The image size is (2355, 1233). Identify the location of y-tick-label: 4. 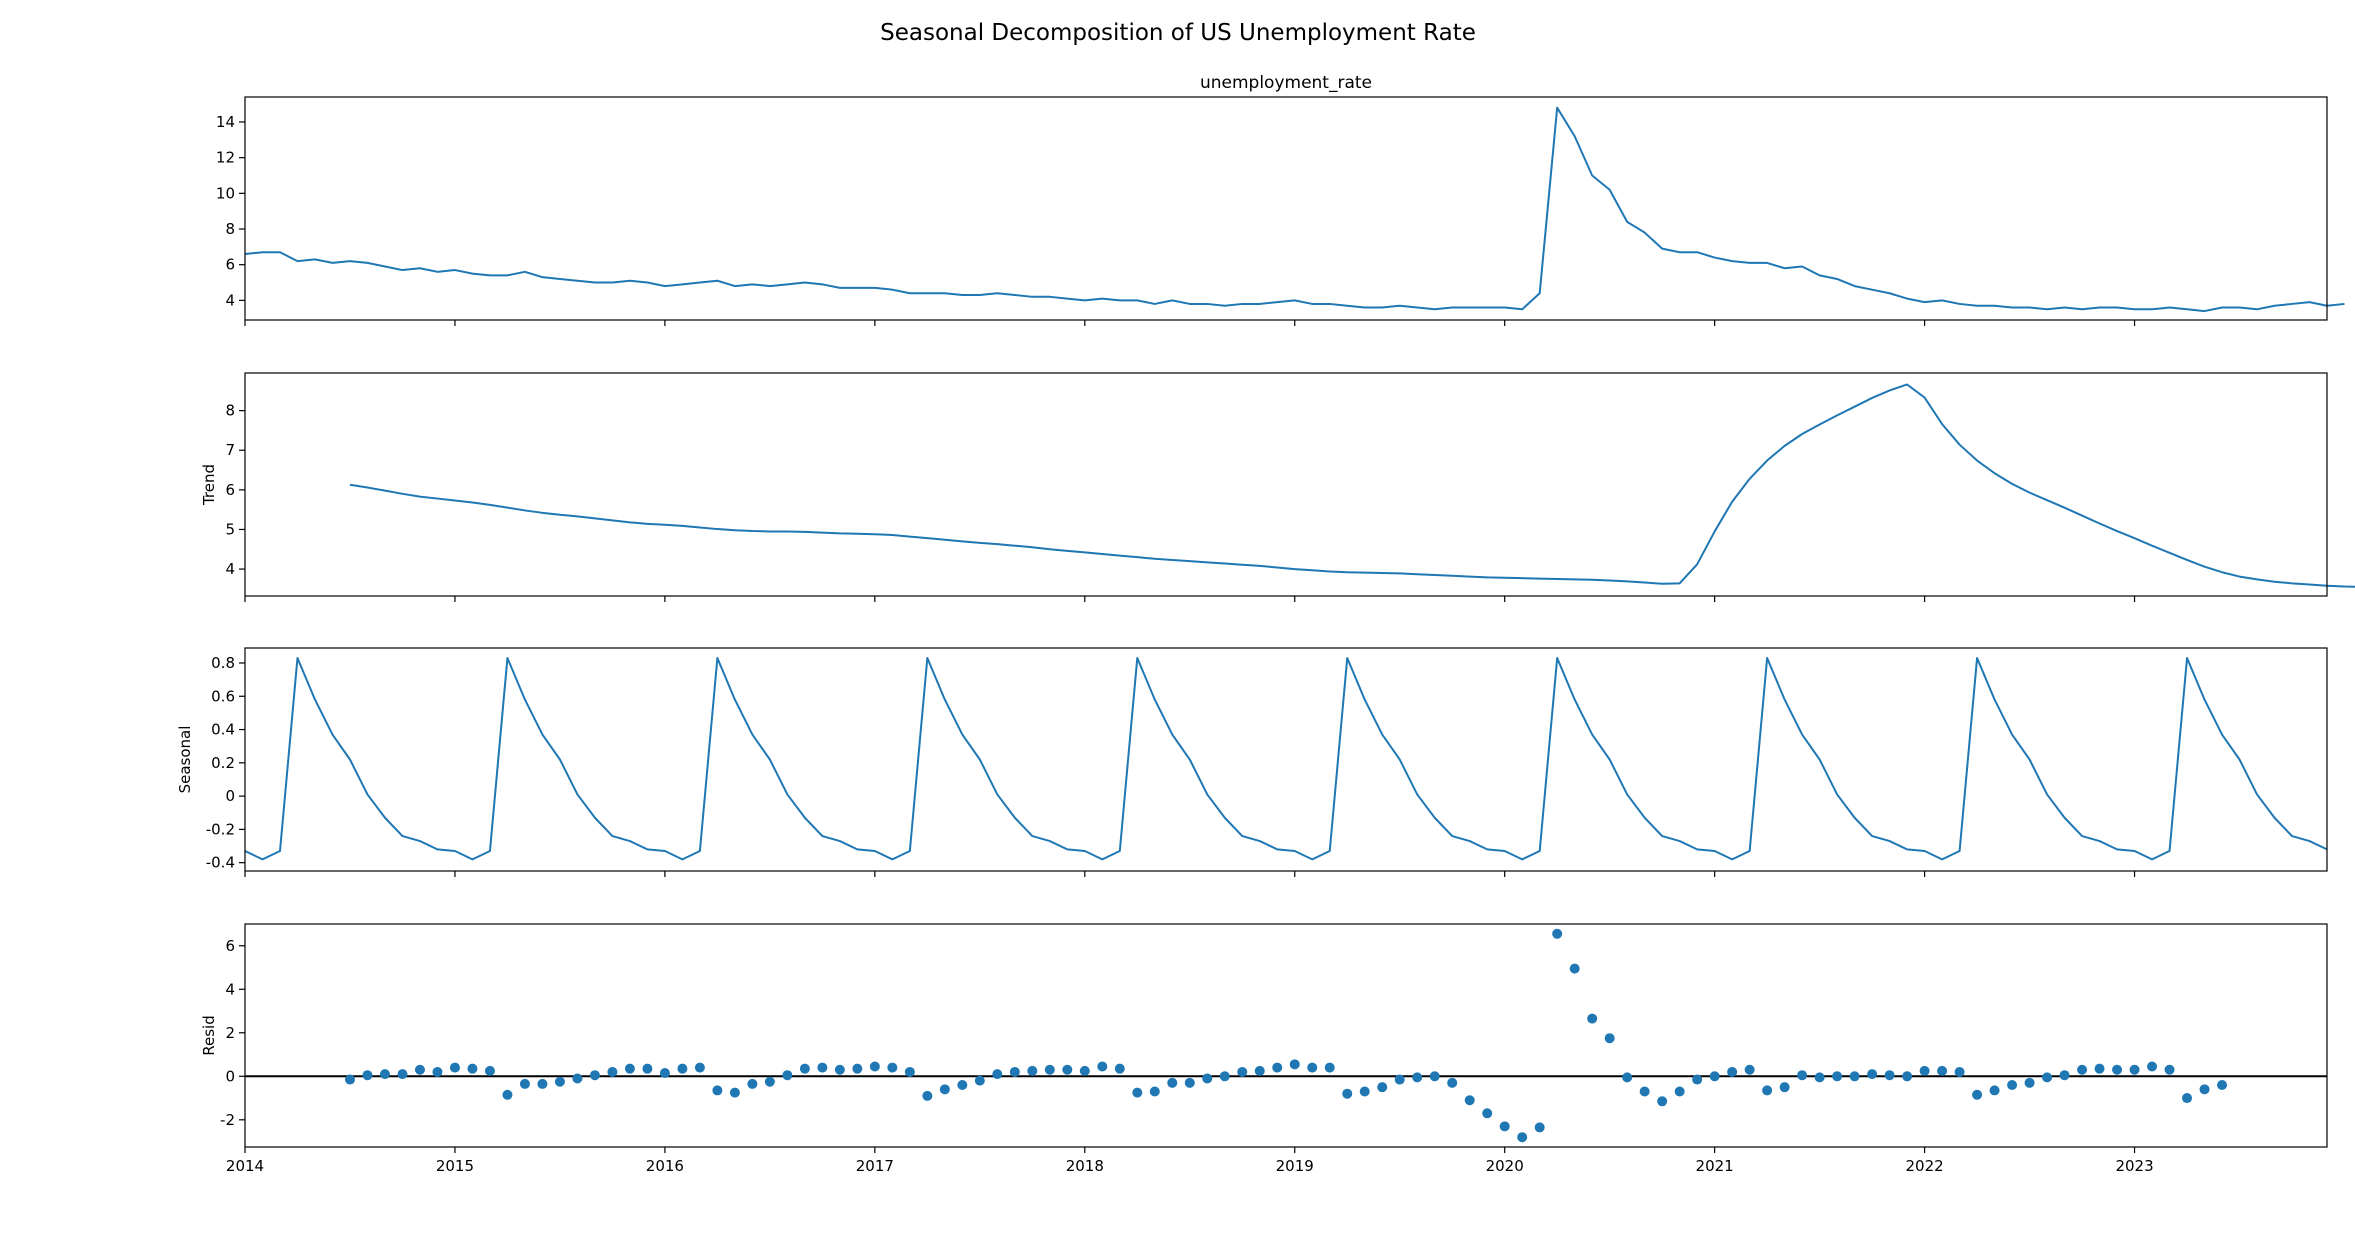
(230, 300).